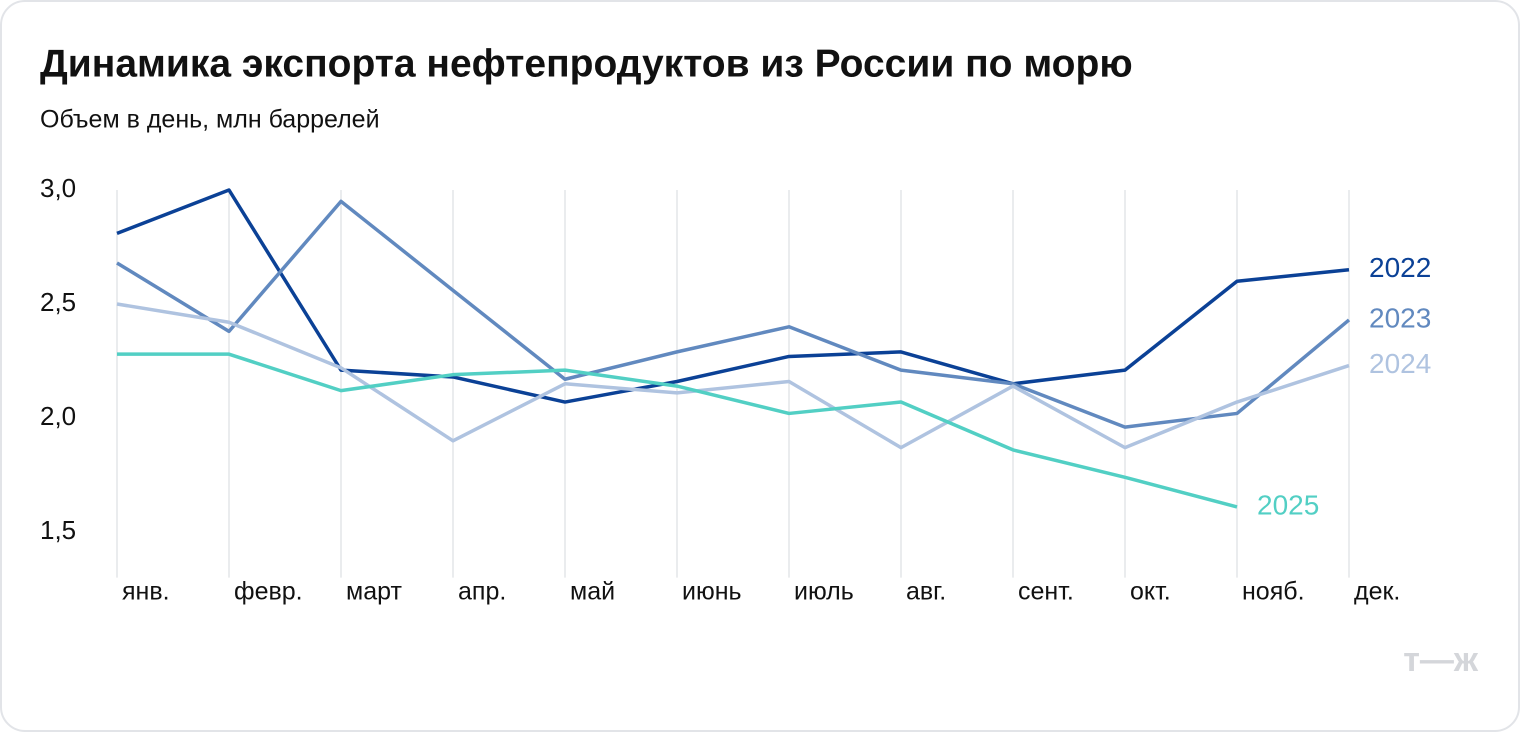 The height and width of the screenshot is (737, 1520). What do you see at coordinates (58, 188) in the screenshot?
I see `y-tick-label: 3,0` at bounding box center [58, 188].